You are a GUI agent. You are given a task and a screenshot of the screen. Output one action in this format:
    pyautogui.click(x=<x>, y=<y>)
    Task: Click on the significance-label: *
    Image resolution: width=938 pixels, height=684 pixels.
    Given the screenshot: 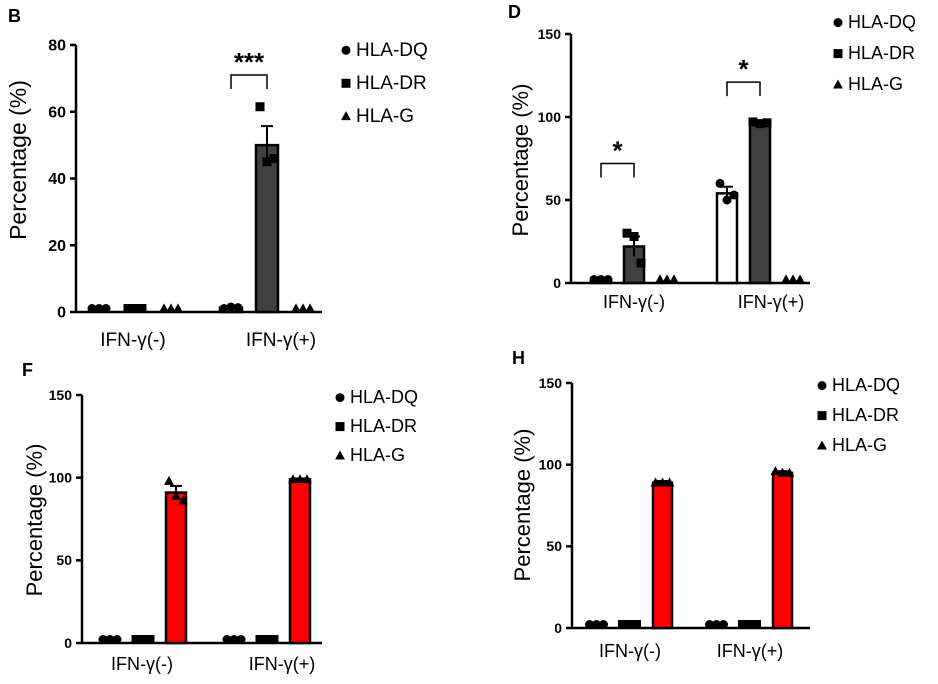 What is the action you would take?
    pyautogui.click(x=617, y=150)
    